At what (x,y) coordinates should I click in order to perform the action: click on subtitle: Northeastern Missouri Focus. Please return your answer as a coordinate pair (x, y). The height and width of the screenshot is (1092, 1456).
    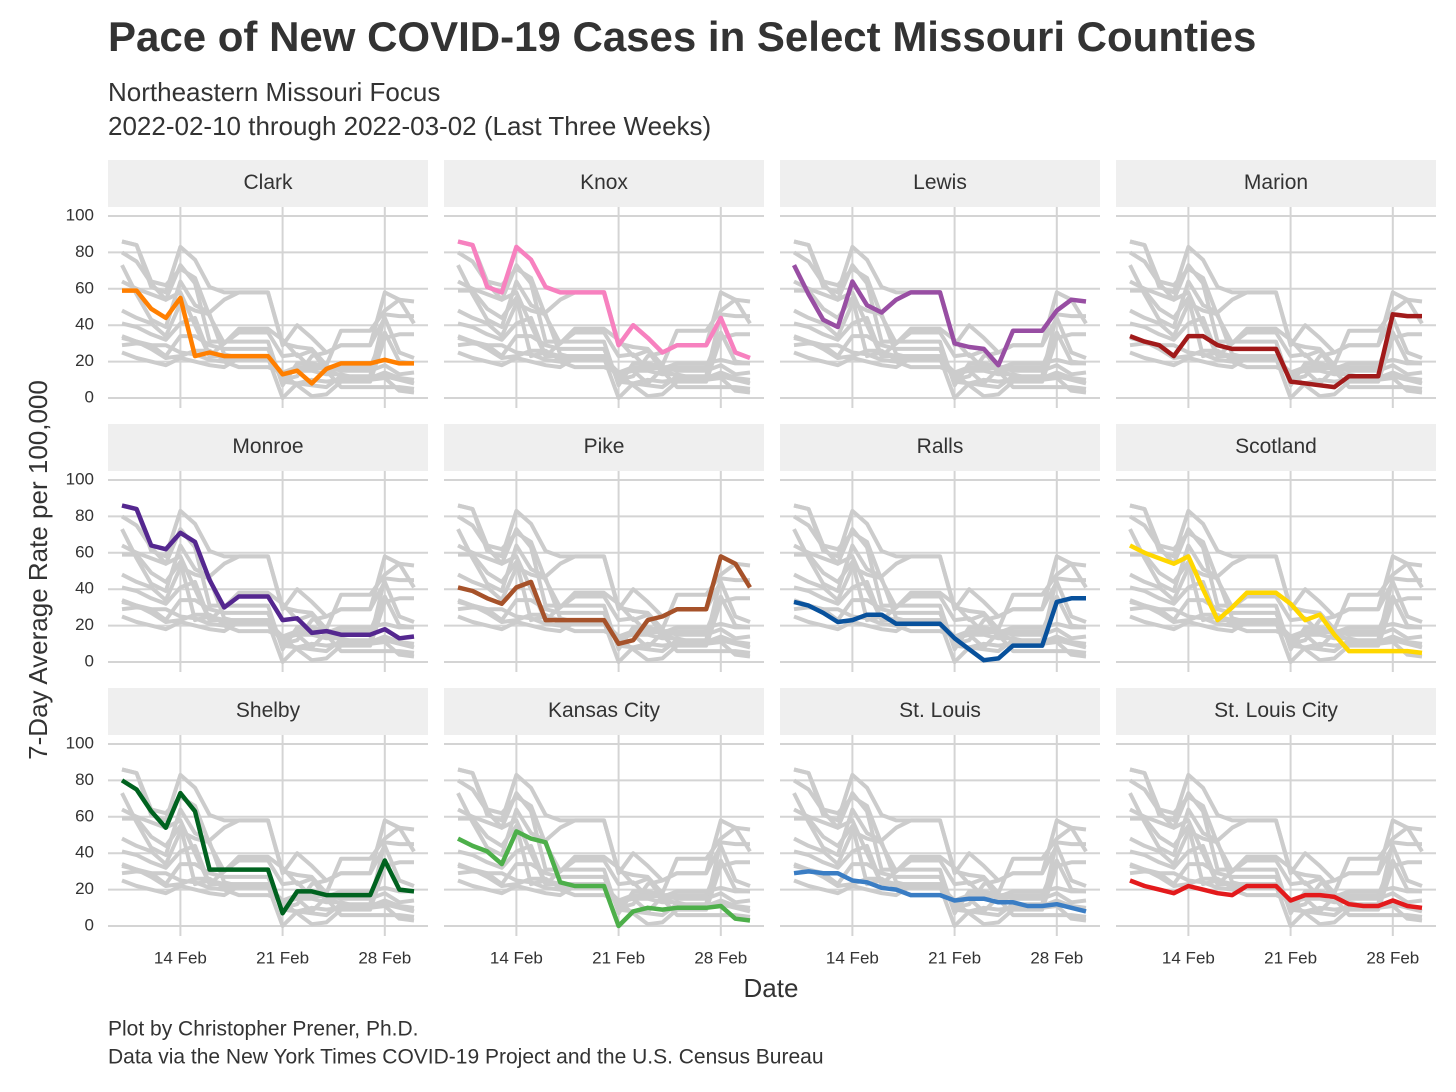
    Looking at the image, I should click on (274, 92).